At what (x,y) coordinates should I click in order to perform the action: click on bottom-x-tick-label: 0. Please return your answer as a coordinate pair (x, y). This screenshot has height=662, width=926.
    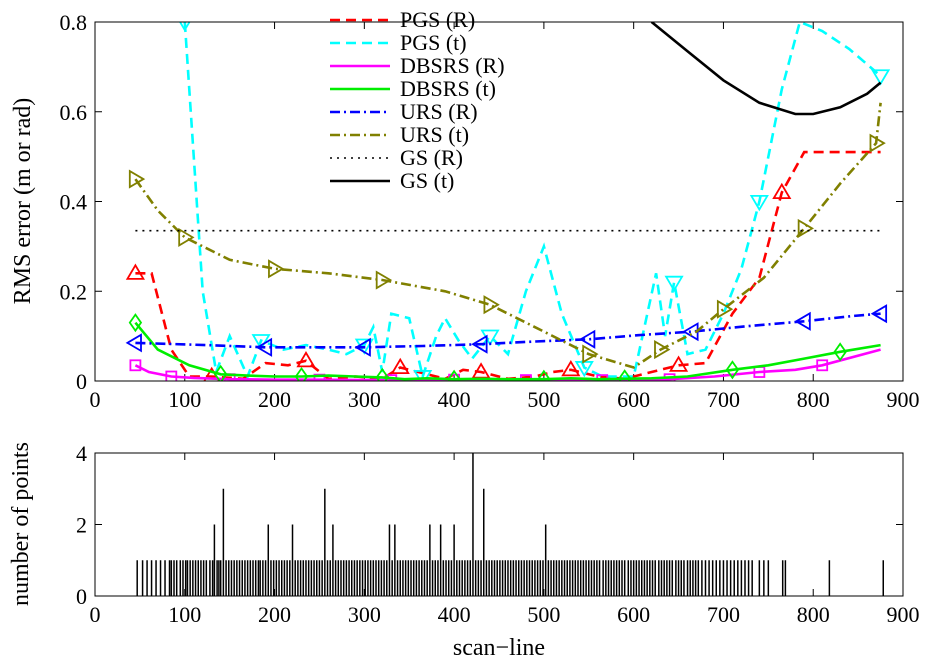
    Looking at the image, I should click on (95, 614).